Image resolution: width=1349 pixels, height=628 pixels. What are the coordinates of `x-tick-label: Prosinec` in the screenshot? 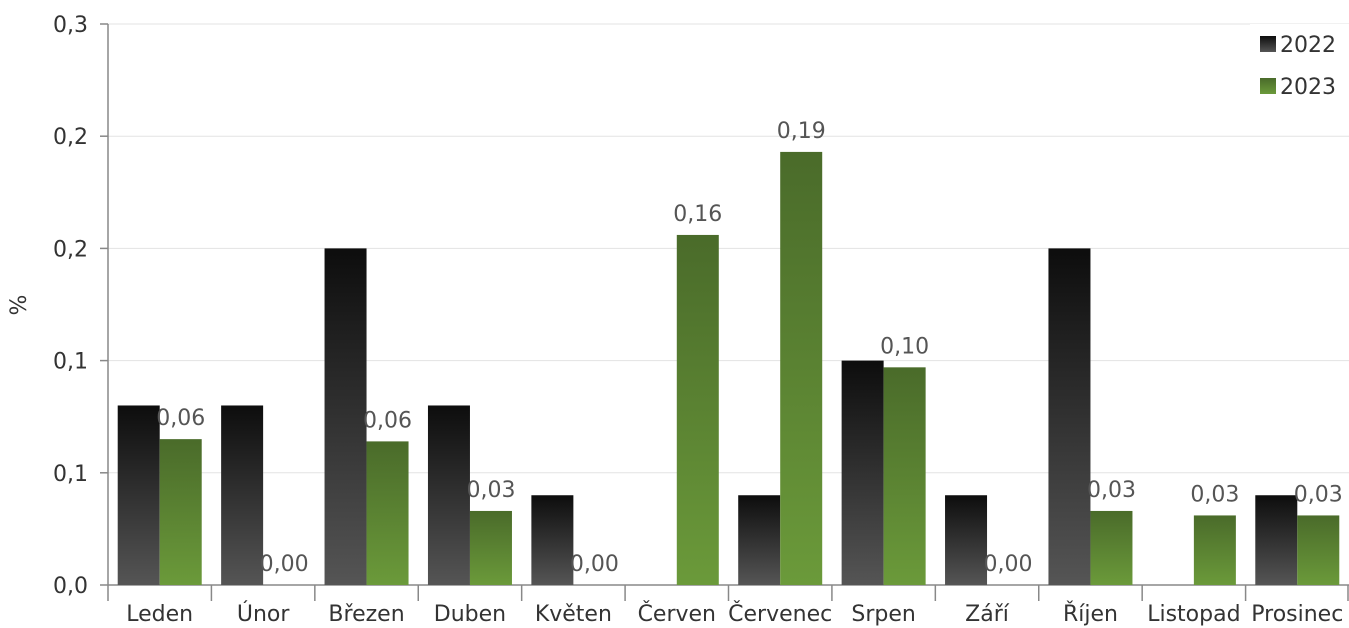 It's located at (1297, 614).